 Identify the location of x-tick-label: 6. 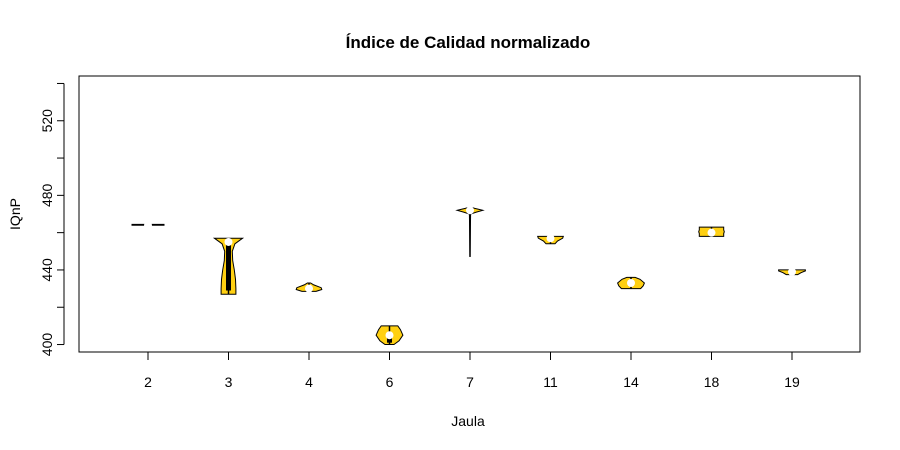
(390, 382).